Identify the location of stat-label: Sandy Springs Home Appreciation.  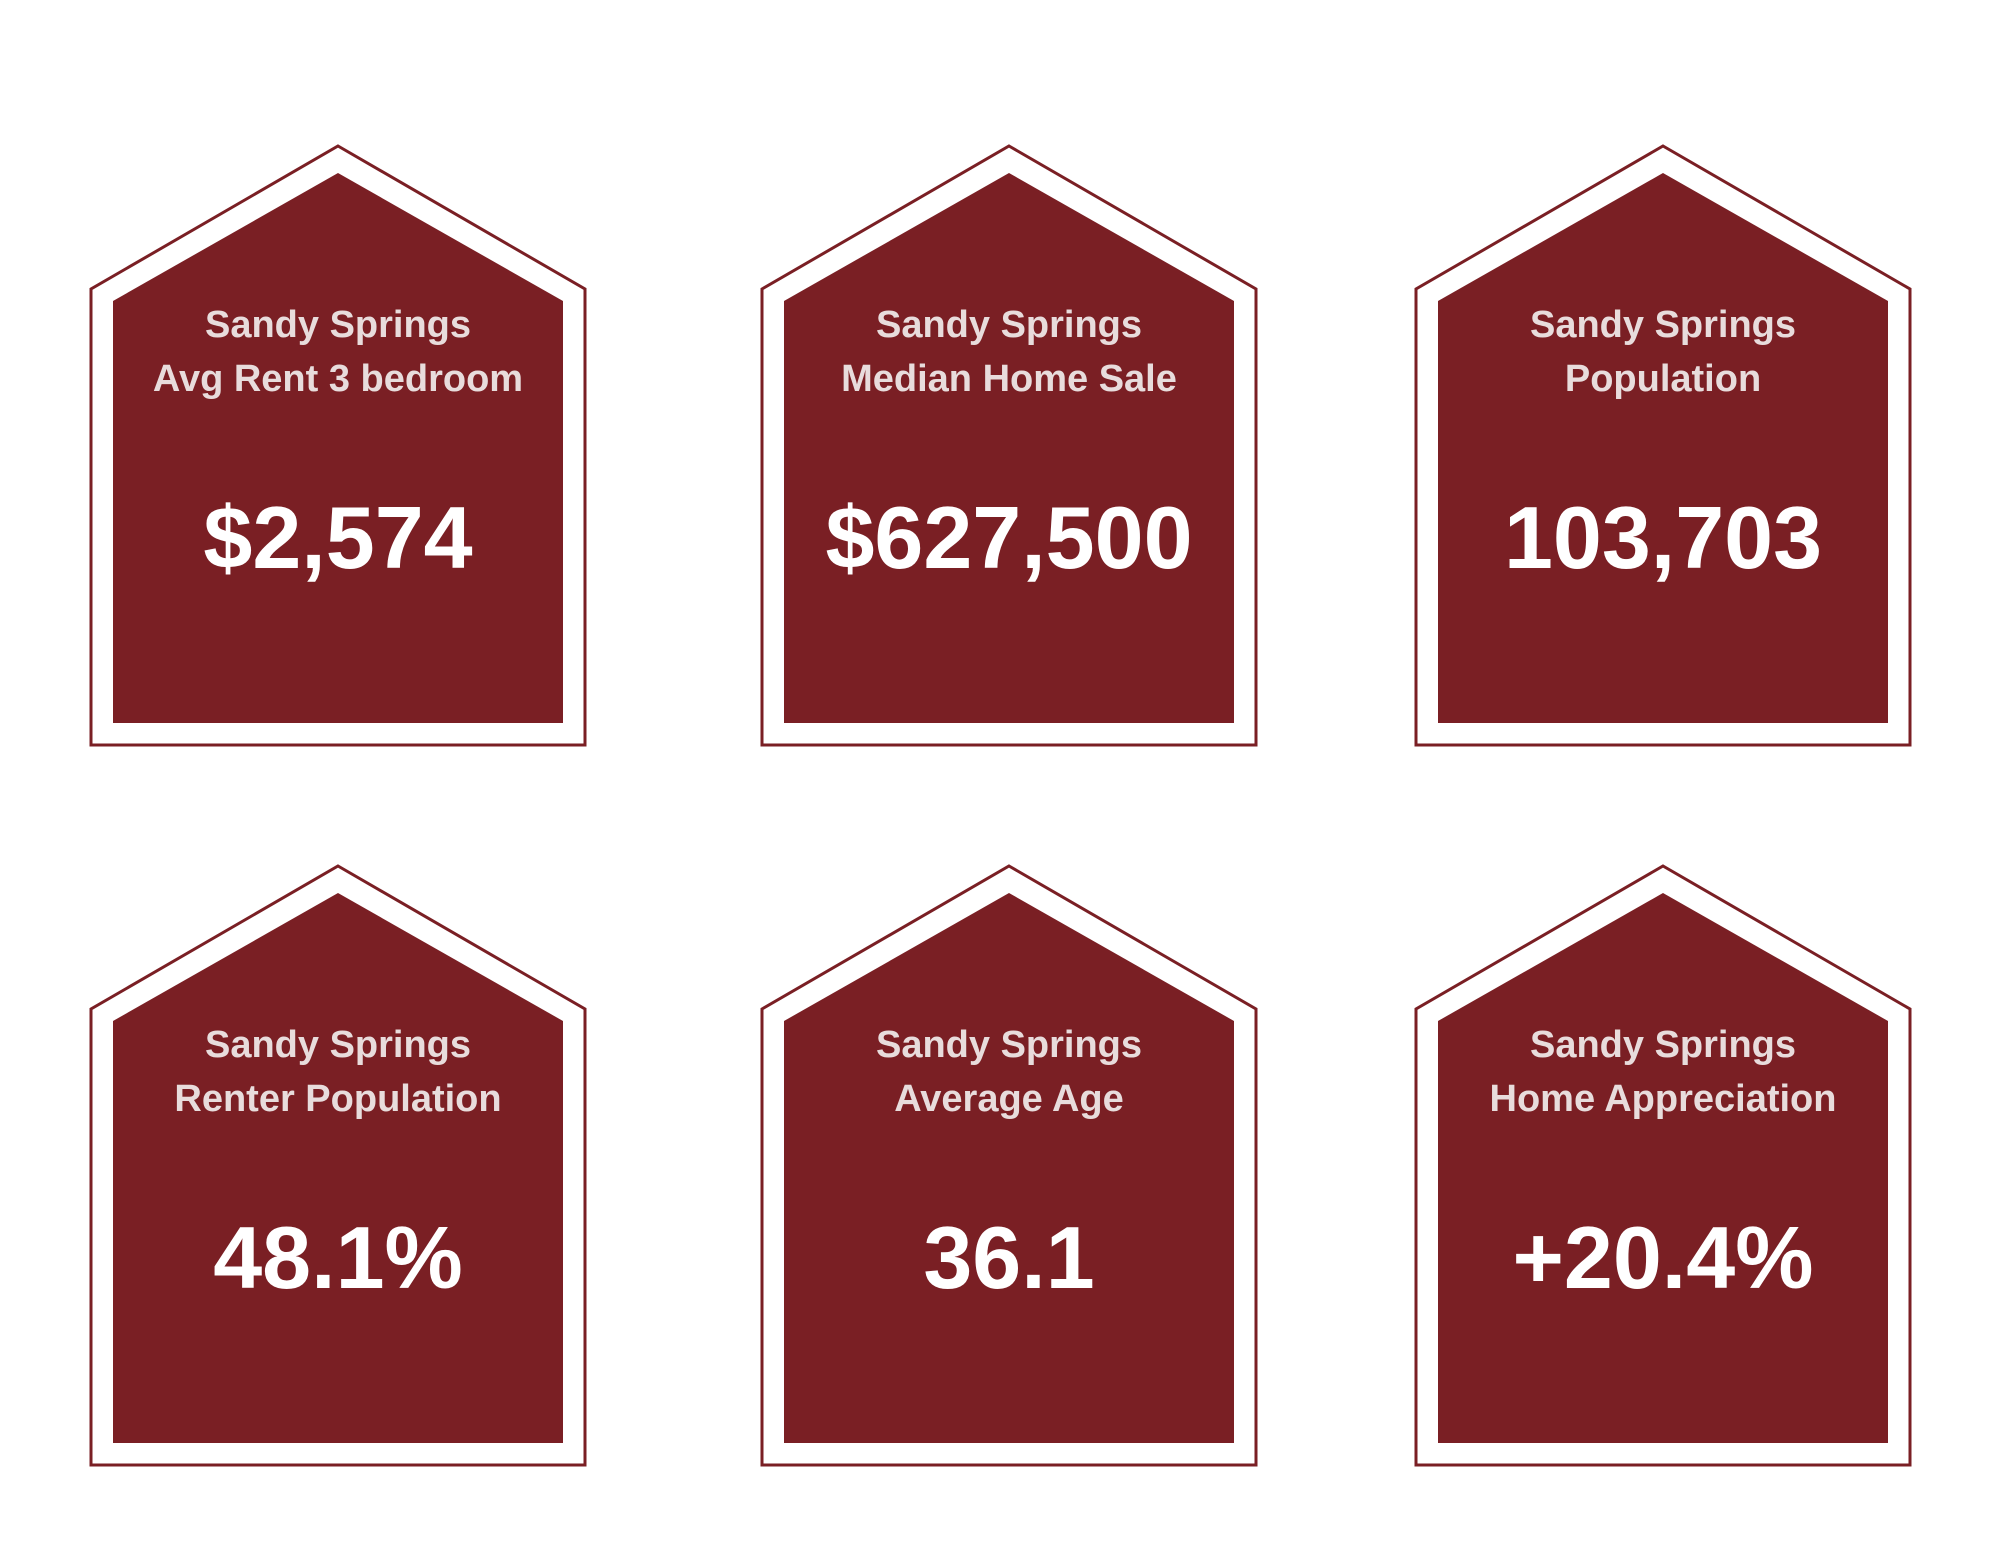
(1663, 1072).